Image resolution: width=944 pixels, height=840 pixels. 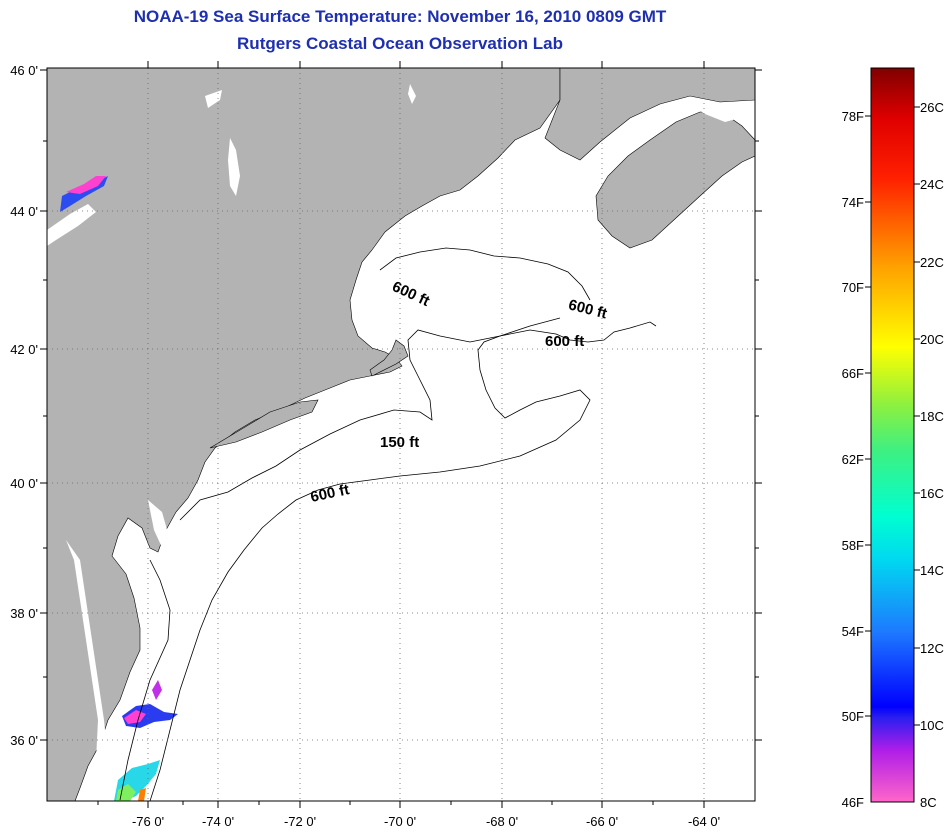 What do you see at coordinates (675, 180) in the screenshot?
I see `land-nova-scotia` at bounding box center [675, 180].